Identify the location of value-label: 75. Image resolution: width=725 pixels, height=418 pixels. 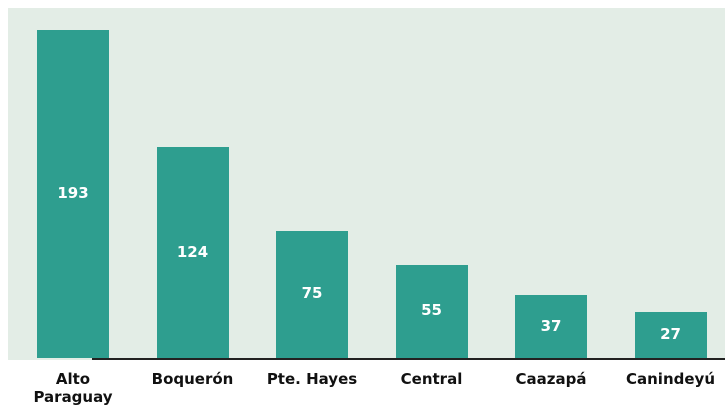
(312, 293).